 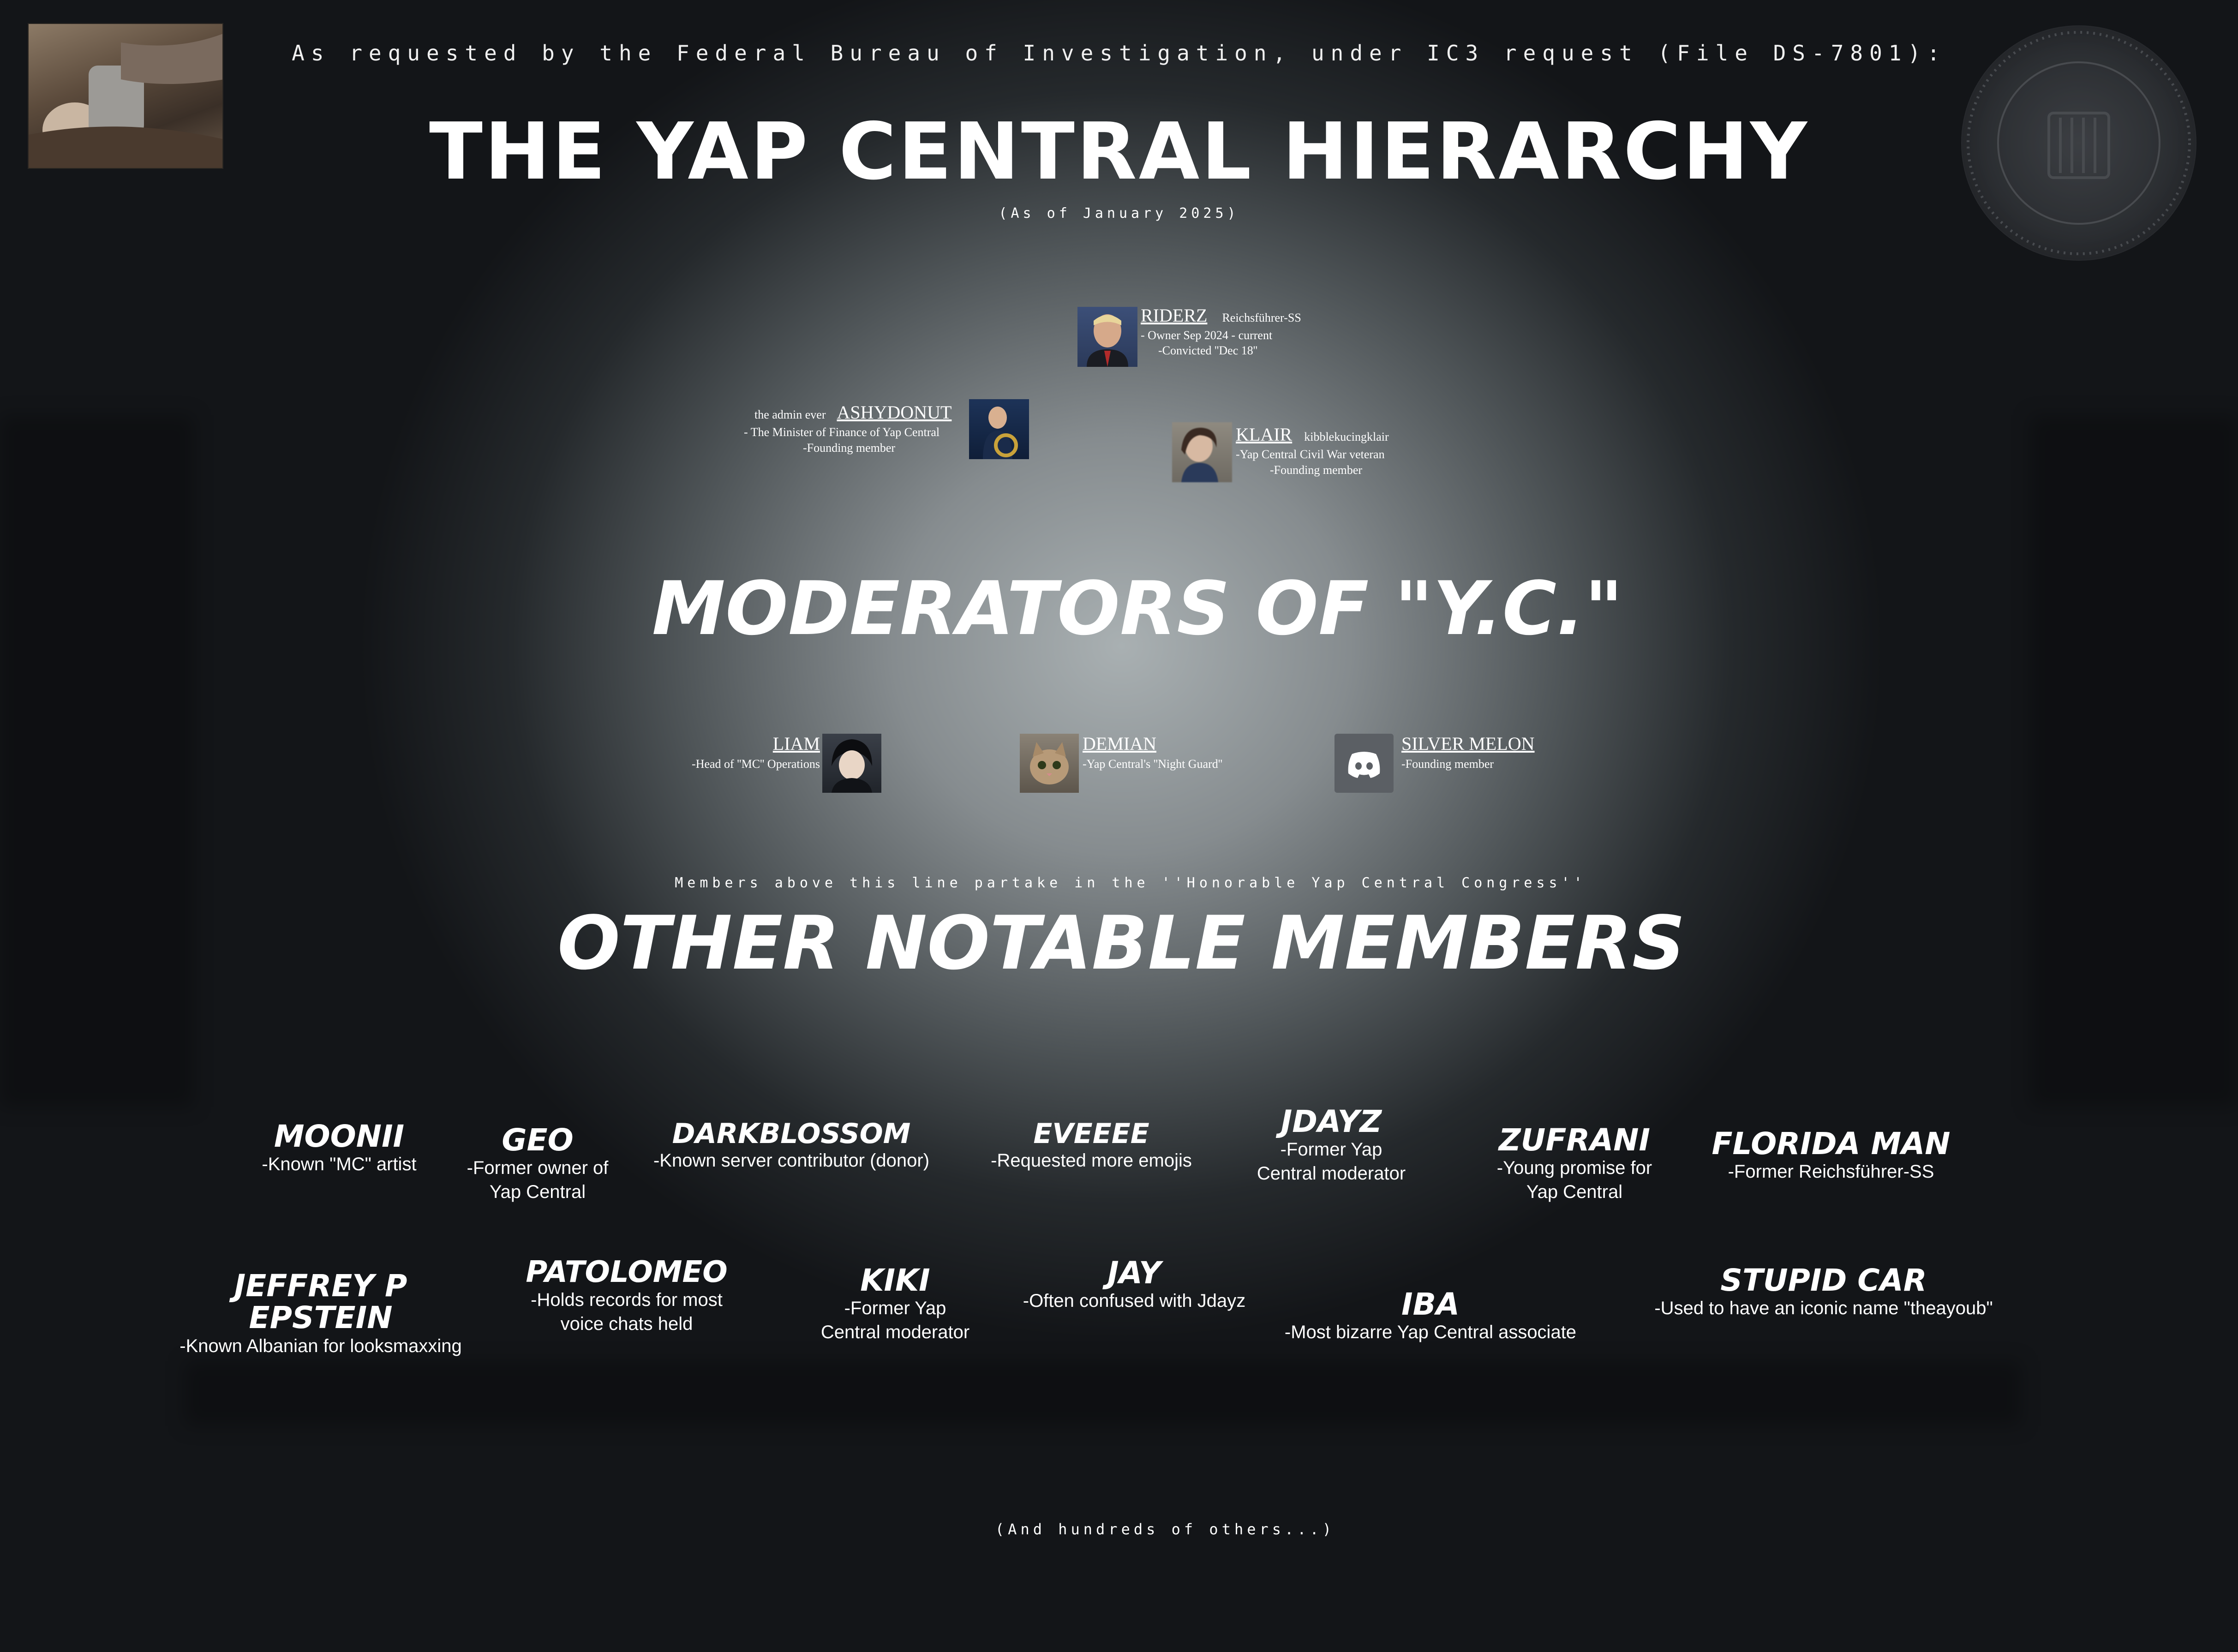 I want to click on member-name: FLORIDA MAN, so click(x=1831, y=1144).